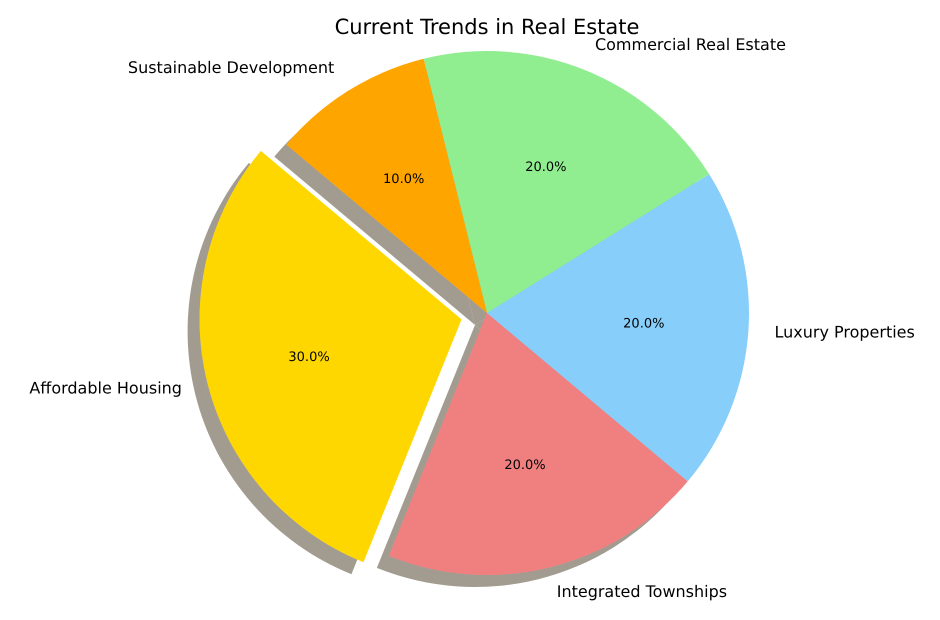  Describe the element at coordinates (231, 67) in the screenshot. I see `slice-label: Sustainable Development` at that location.